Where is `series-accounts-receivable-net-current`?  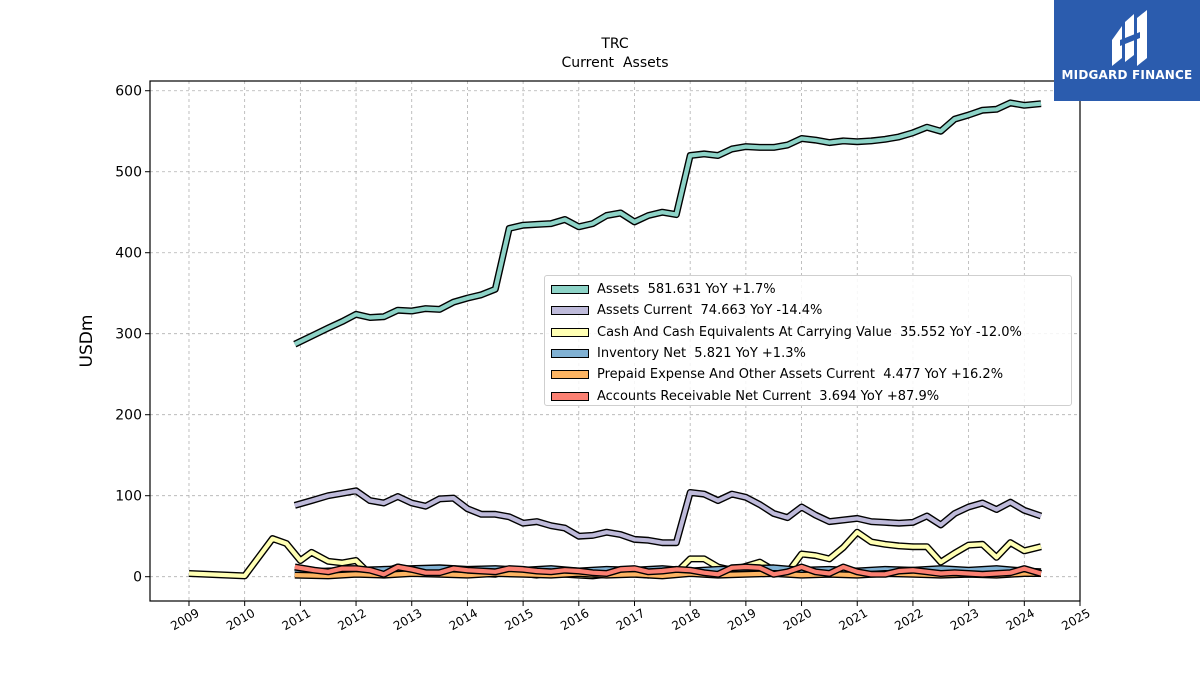 series-accounts-receivable-net-current is located at coordinates (668, 570).